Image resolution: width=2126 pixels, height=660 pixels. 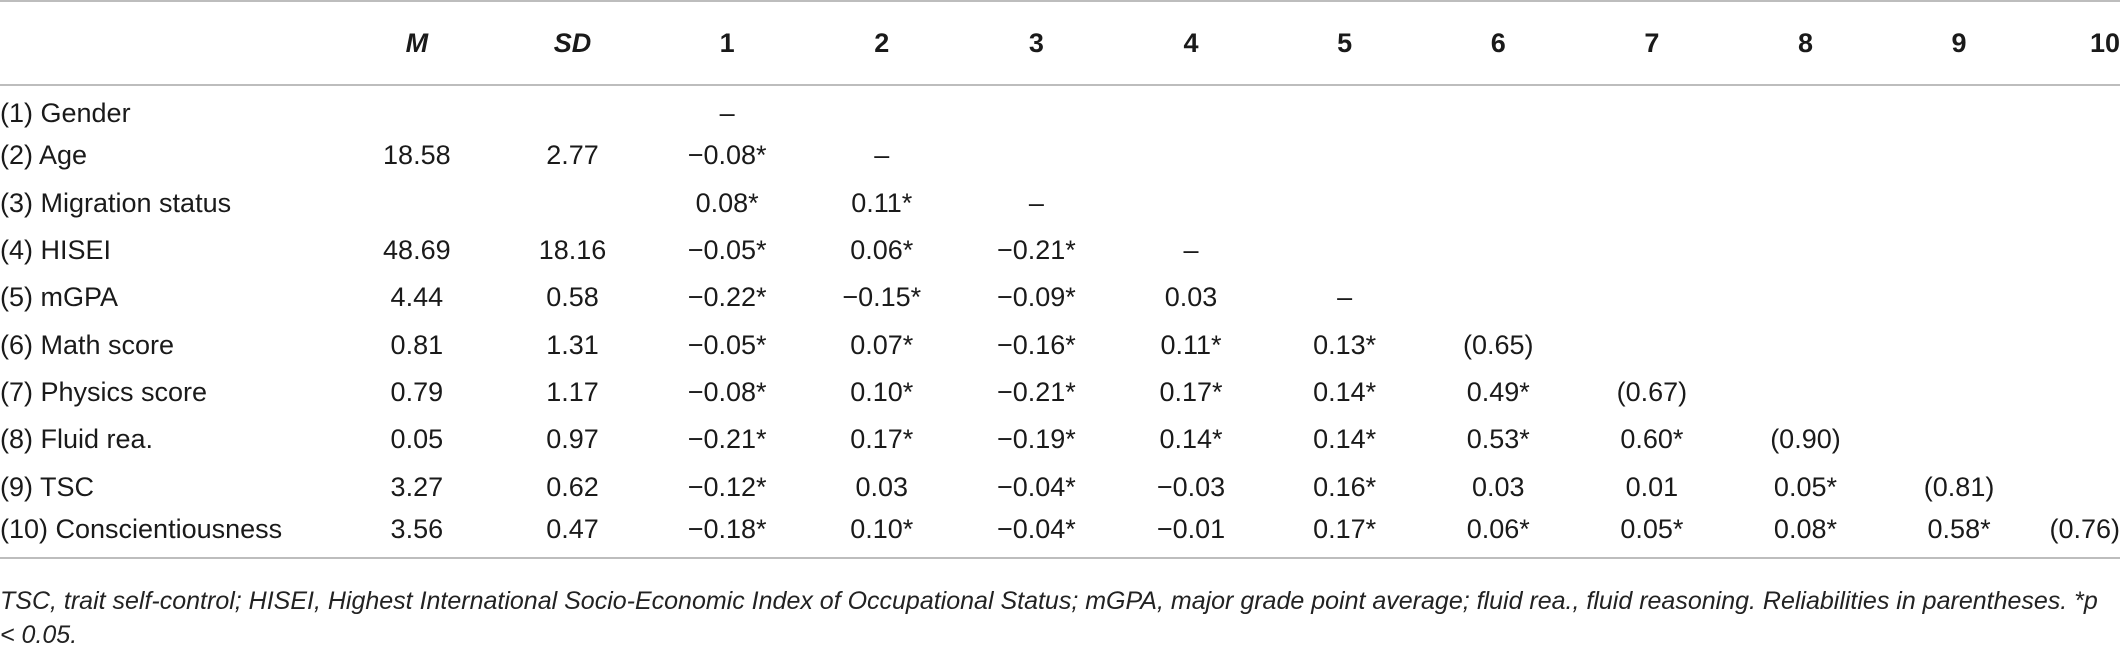 What do you see at coordinates (727, 297) in the screenshot?
I see `correlation-cell: −0.22*` at bounding box center [727, 297].